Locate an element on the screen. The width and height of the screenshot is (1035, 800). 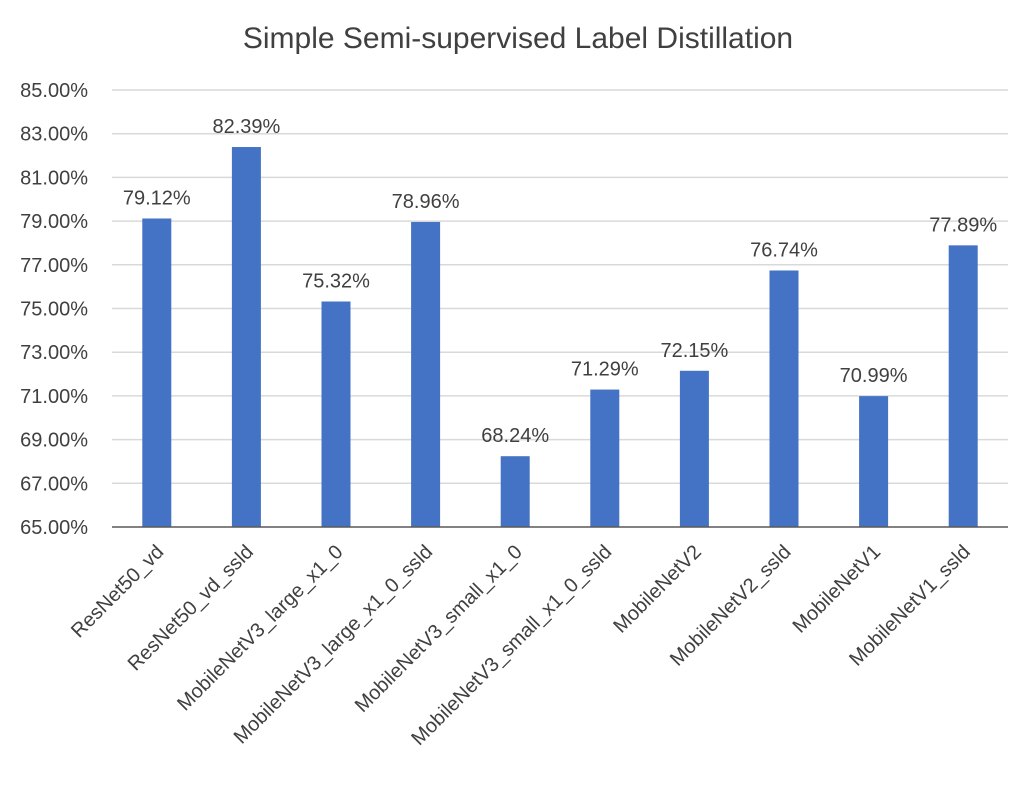
y-tick-label: 69.00% is located at coordinates (54, 441).